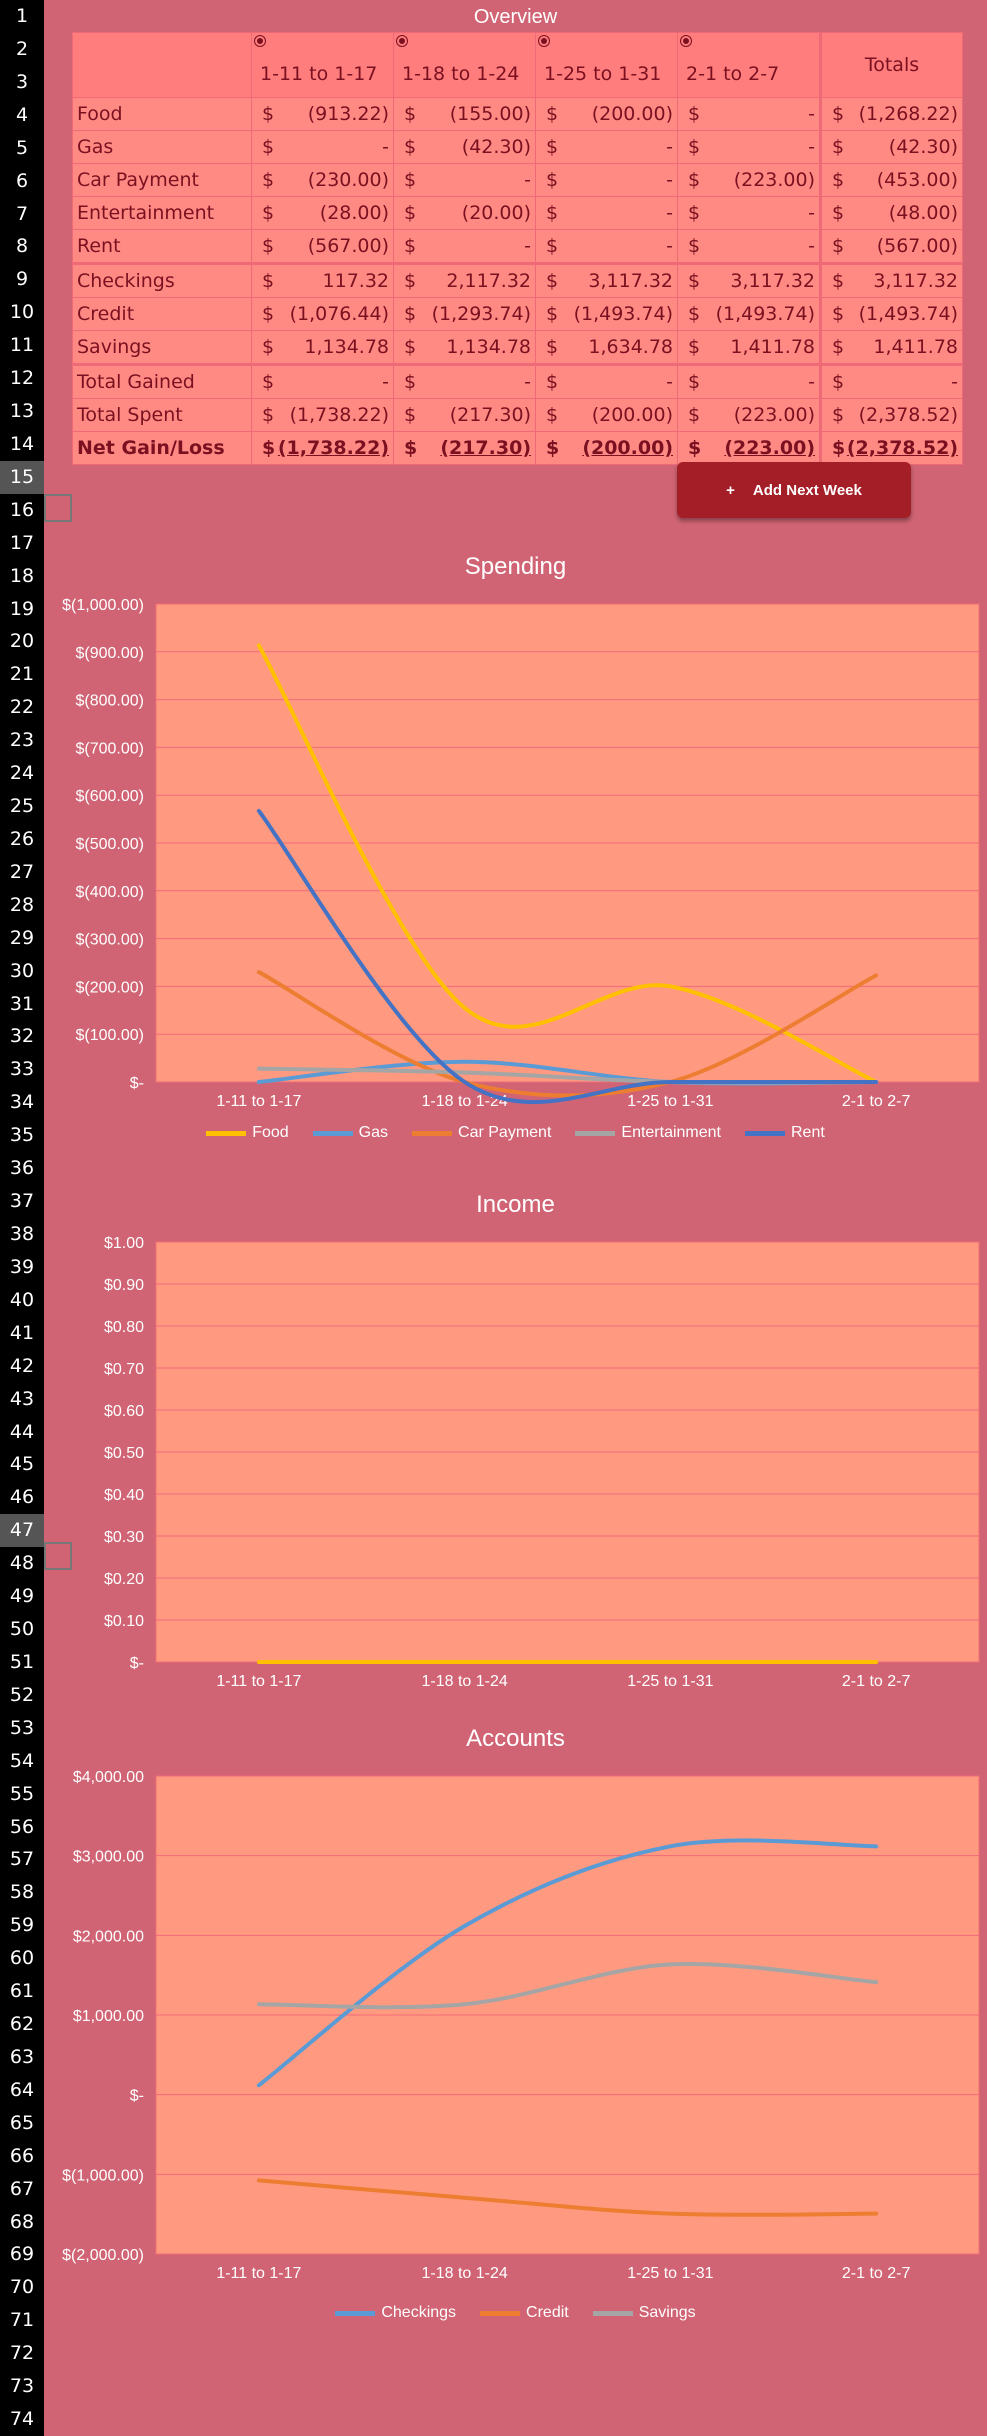  Describe the element at coordinates (22, 1266) in the screenshot. I see `row-number: 39` at that location.